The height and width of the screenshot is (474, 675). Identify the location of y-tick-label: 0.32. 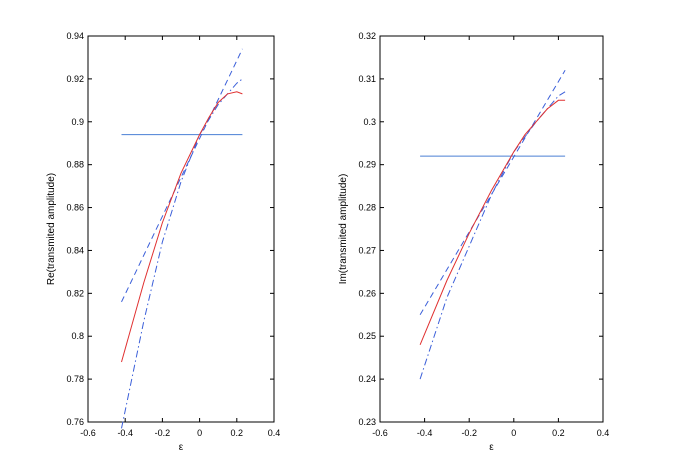
(367, 36).